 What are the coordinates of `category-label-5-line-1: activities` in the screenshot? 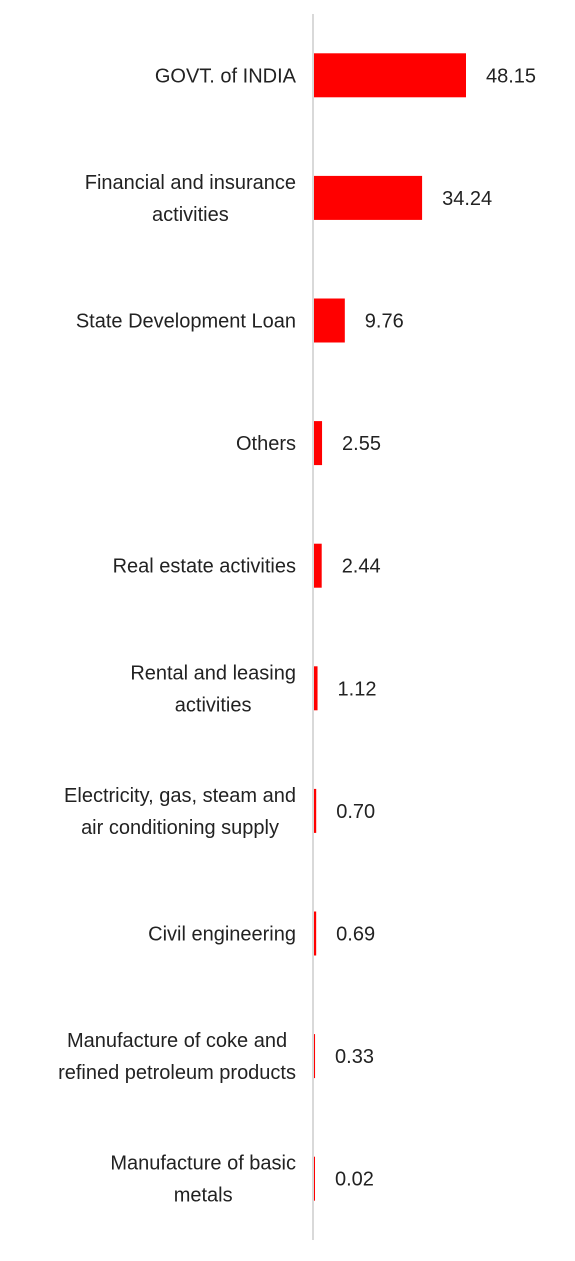 It's located at (213, 705).